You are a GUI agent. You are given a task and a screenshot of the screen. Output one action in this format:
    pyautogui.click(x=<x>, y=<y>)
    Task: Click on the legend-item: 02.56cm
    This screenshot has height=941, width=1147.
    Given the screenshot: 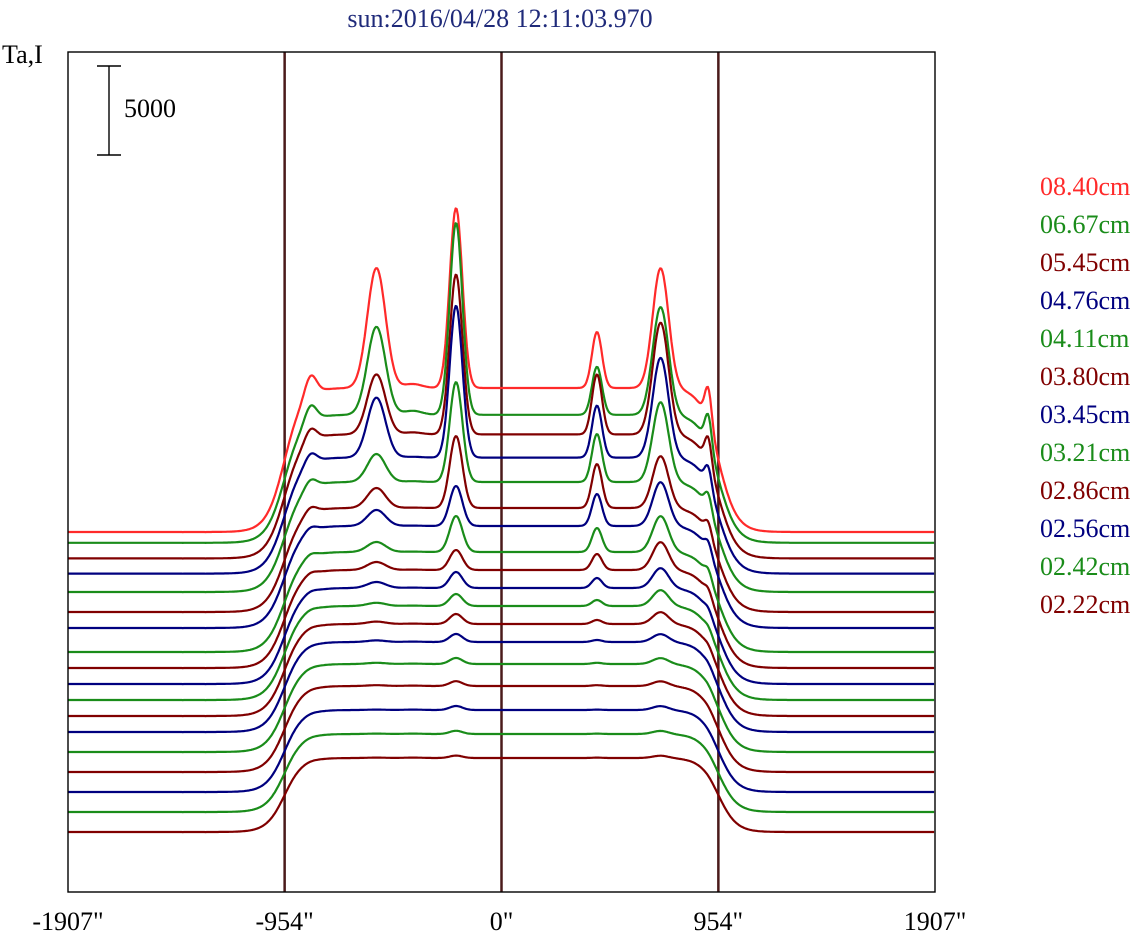 What is the action you would take?
    pyautogui.click(x=1085, y=528)
    